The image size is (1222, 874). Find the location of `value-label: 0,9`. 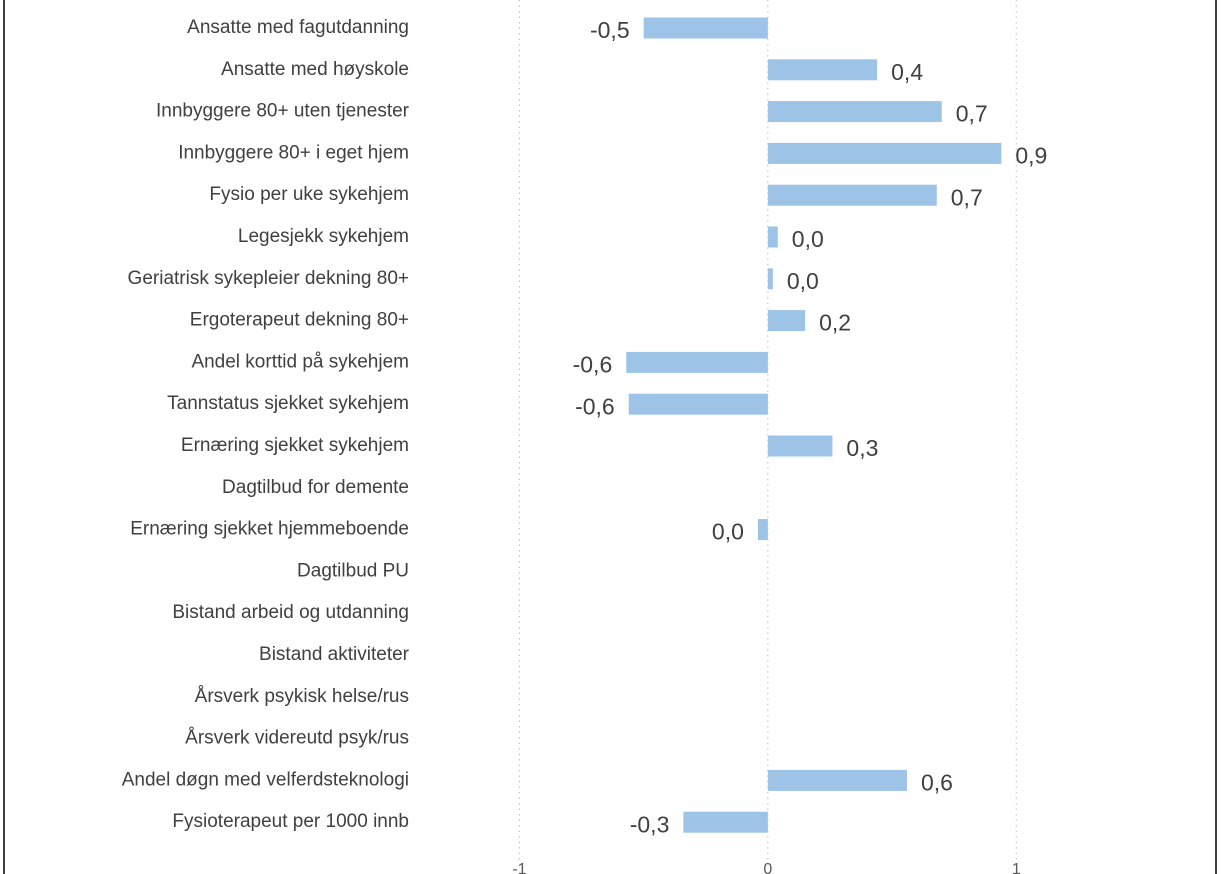

value-label: 0,9 is located at coordinates (1031, 155).